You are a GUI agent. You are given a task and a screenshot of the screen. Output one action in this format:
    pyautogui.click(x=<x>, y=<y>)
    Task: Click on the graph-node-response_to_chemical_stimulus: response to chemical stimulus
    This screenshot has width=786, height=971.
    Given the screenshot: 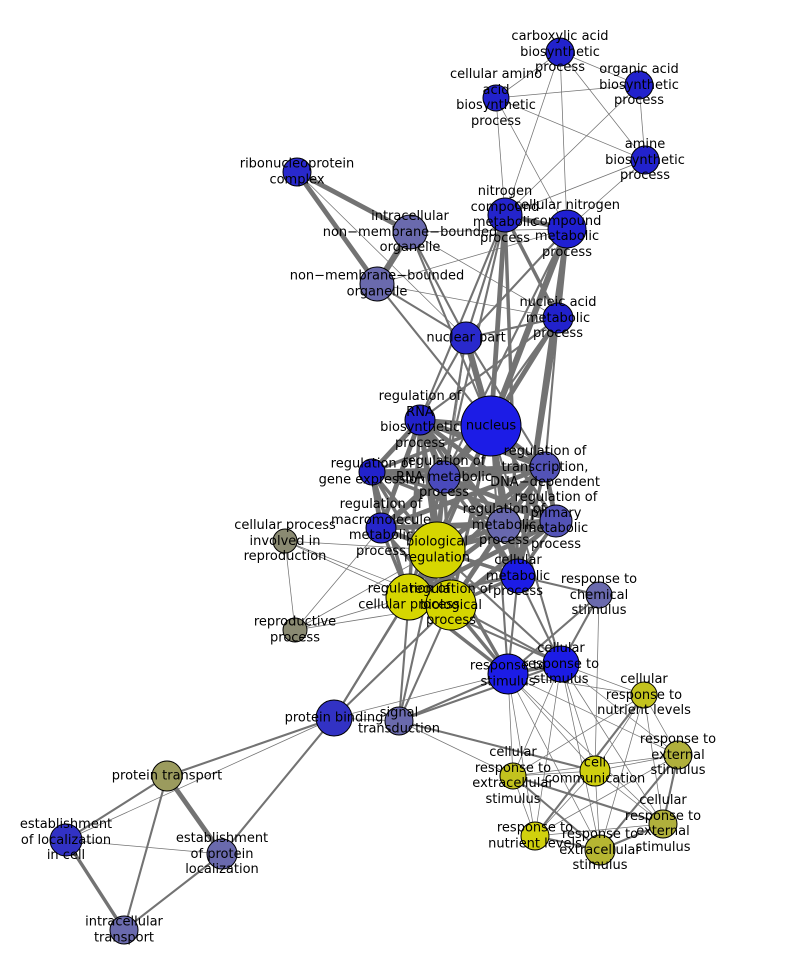 What is the action you would take?
    pyautogui.click(x=599, y=595)
    